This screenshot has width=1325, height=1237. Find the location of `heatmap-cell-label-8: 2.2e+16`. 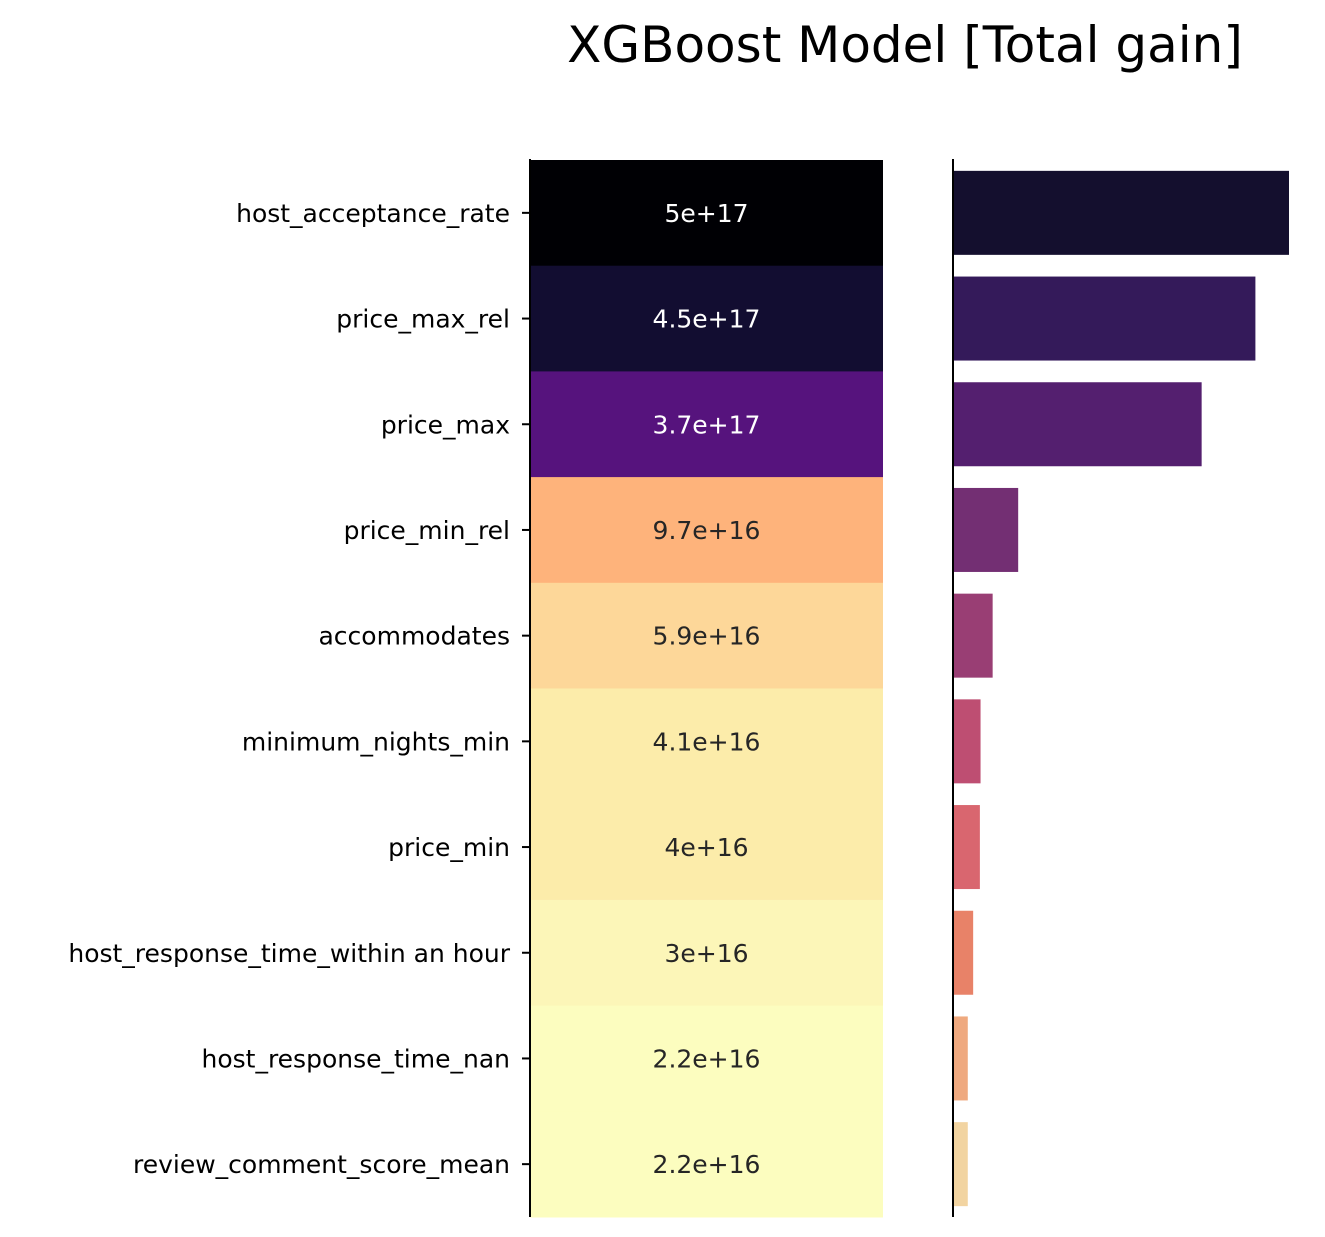

heatmap-cell-label-8: 2.2e+16 is located at coordinates (707, 1058).